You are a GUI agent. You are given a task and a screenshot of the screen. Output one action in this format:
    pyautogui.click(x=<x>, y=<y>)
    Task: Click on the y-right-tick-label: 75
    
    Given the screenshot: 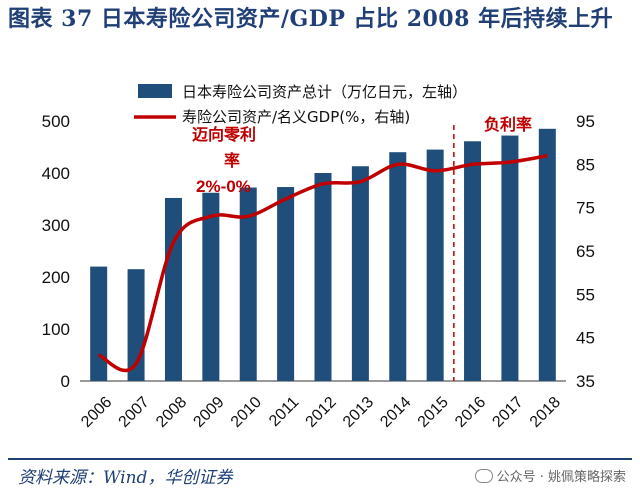 What is the action you would take?
    pyautogui.click(x=585, y=208)
    